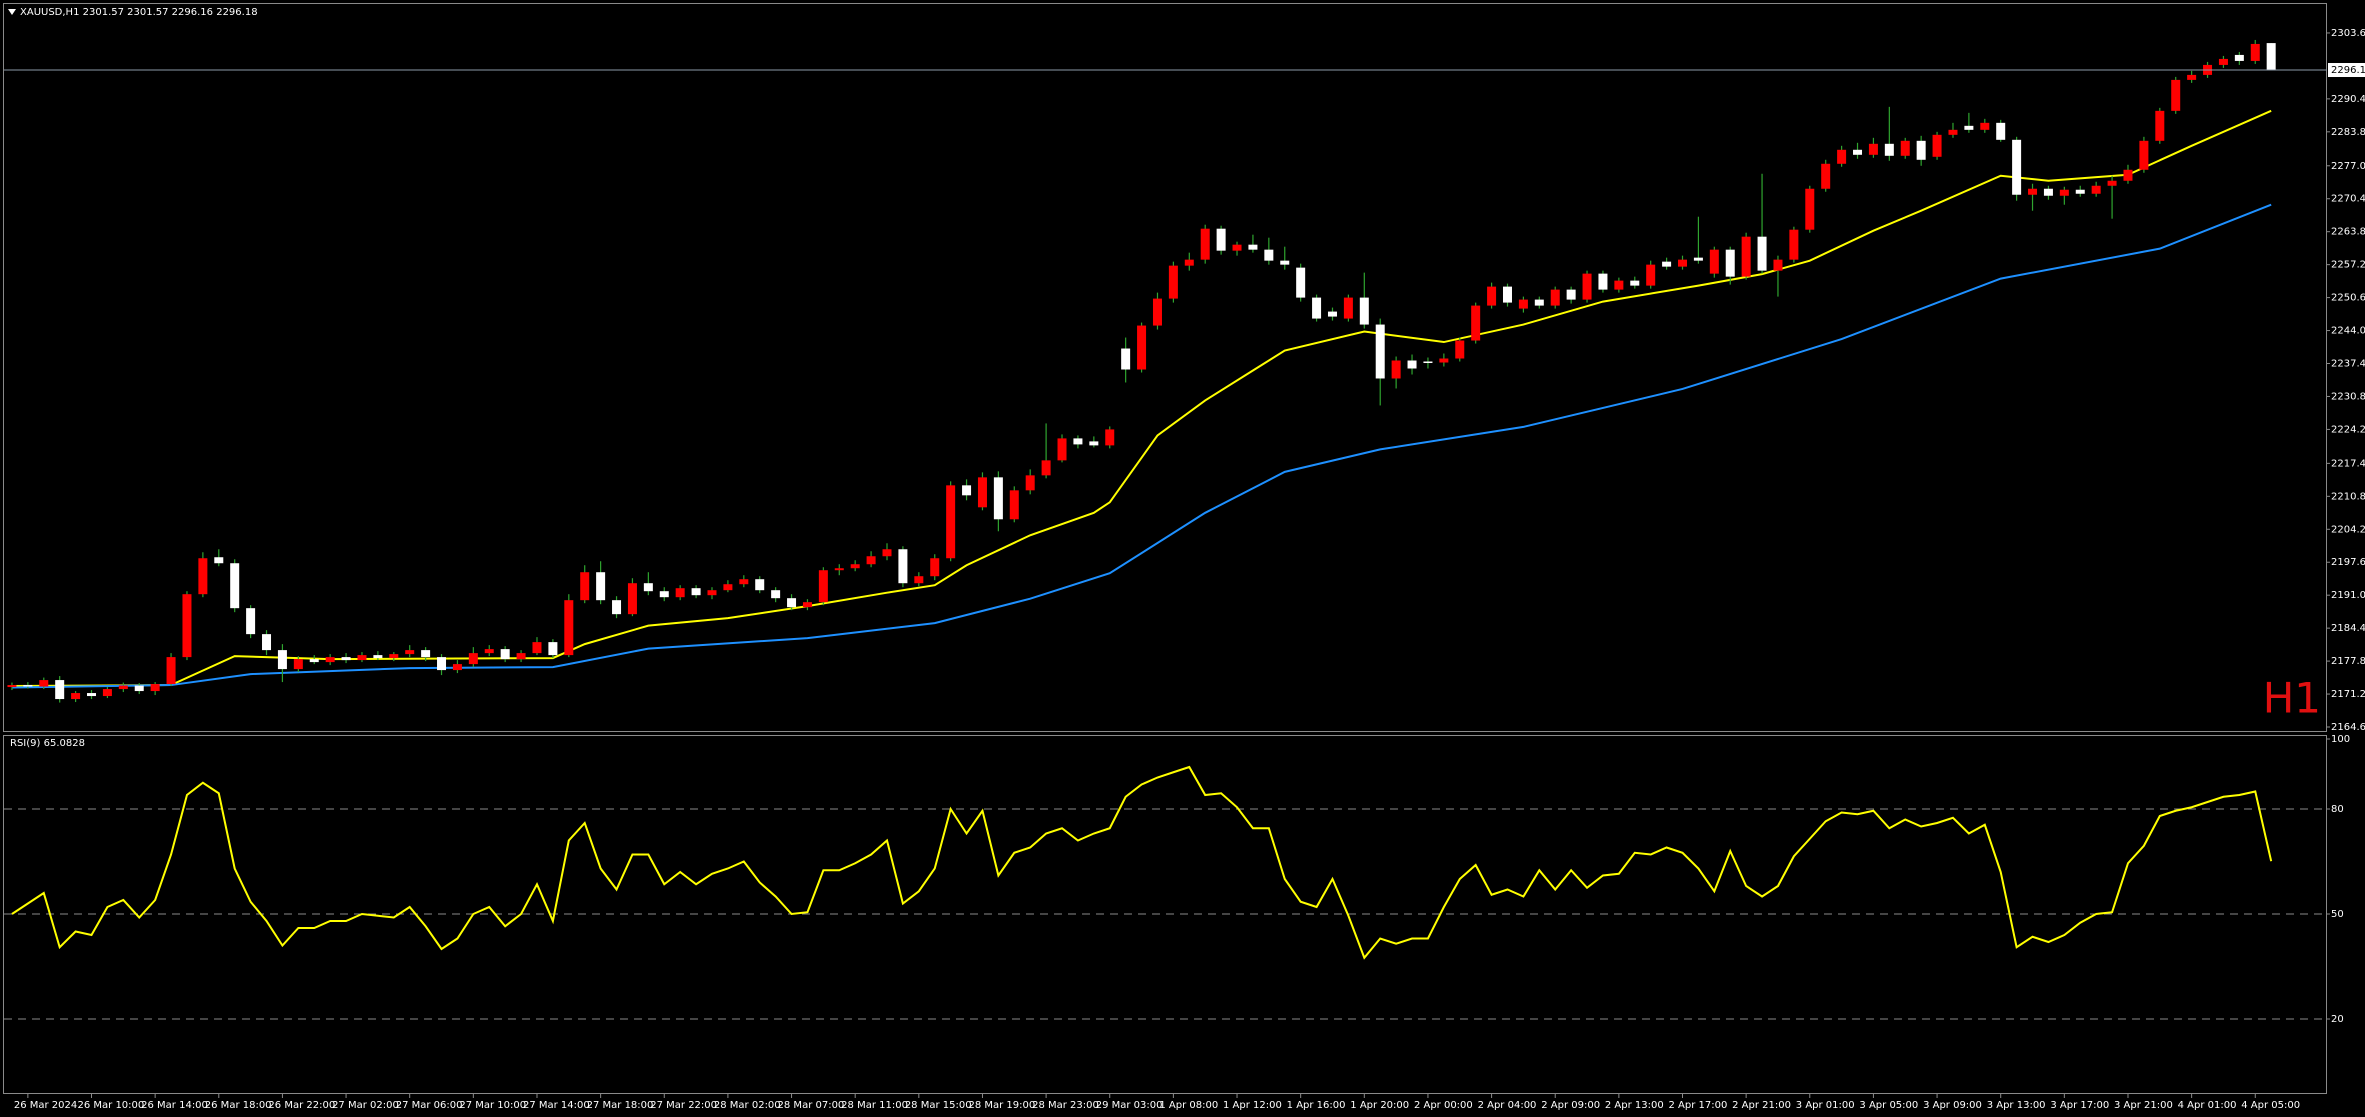 This screenshot has width=2365, height=1117. Describe the element at coordinates (2348, 166) in the screenshot. I see `y-tick-label: 2277.00` at that location.